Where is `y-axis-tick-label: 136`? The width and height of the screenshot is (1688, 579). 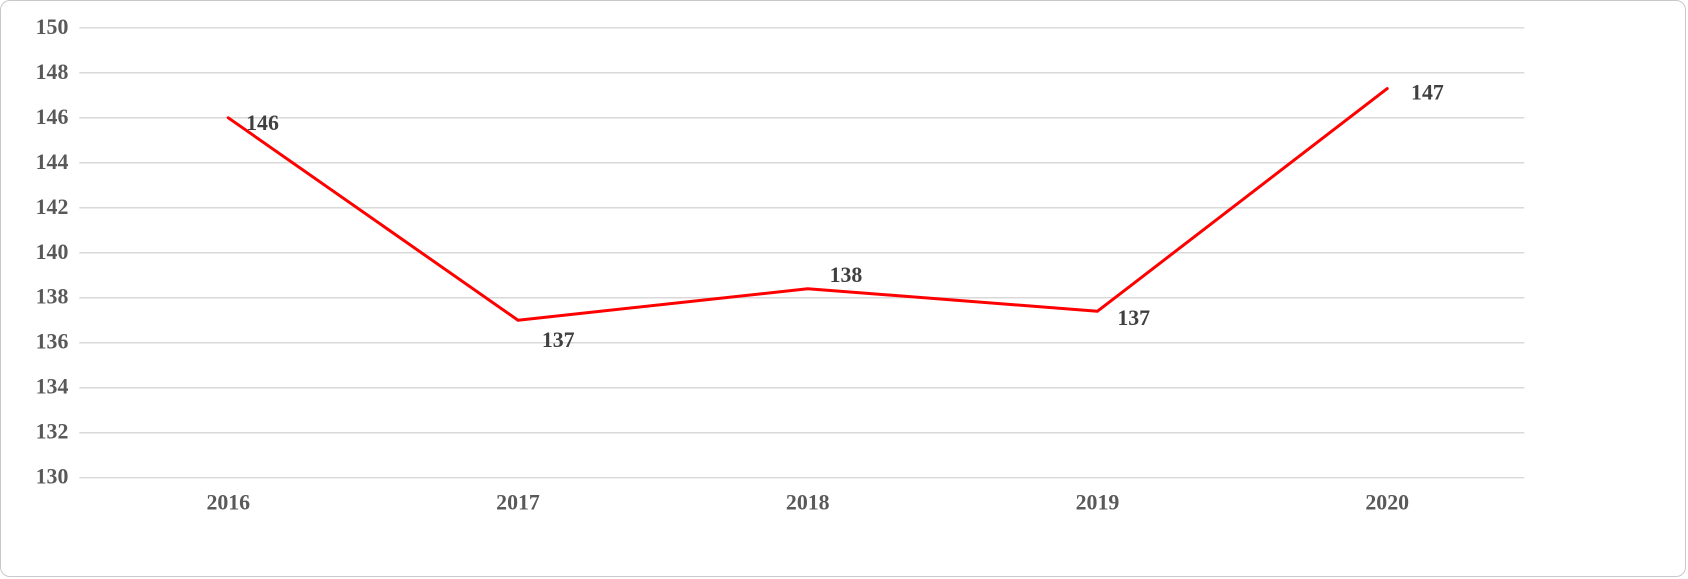 y-axis-tick-label: 136 is located at coordinates (52, 342).